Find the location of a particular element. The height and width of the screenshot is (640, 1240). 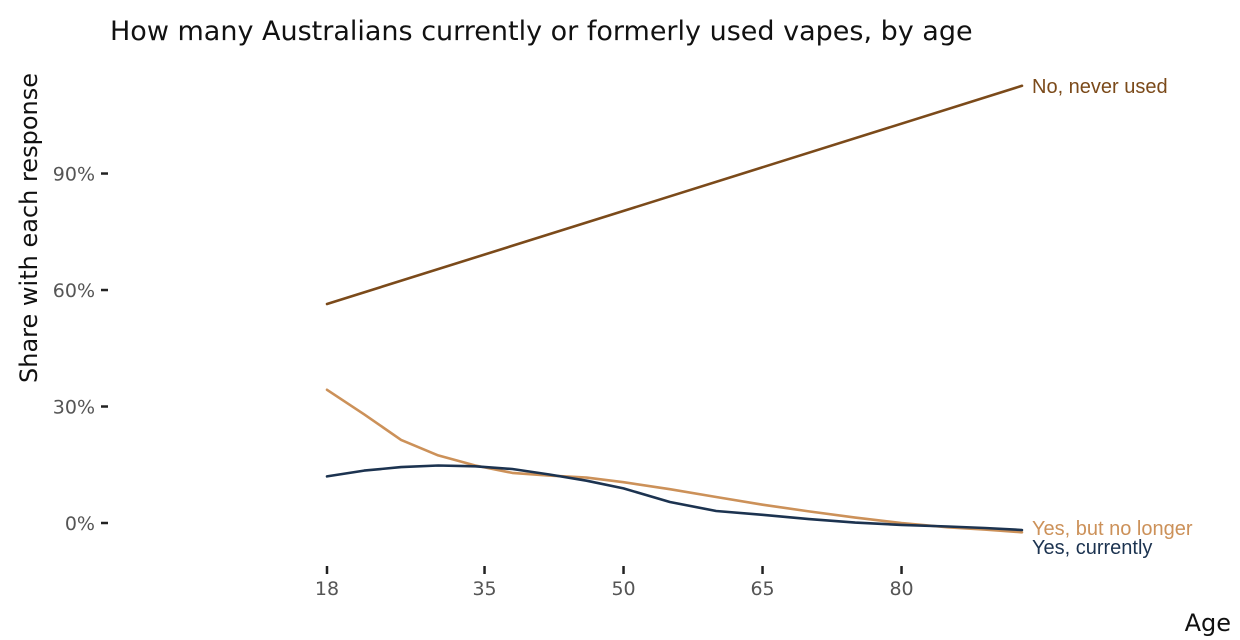

x-tick-label: 50 is located at coordinates (623, 589).